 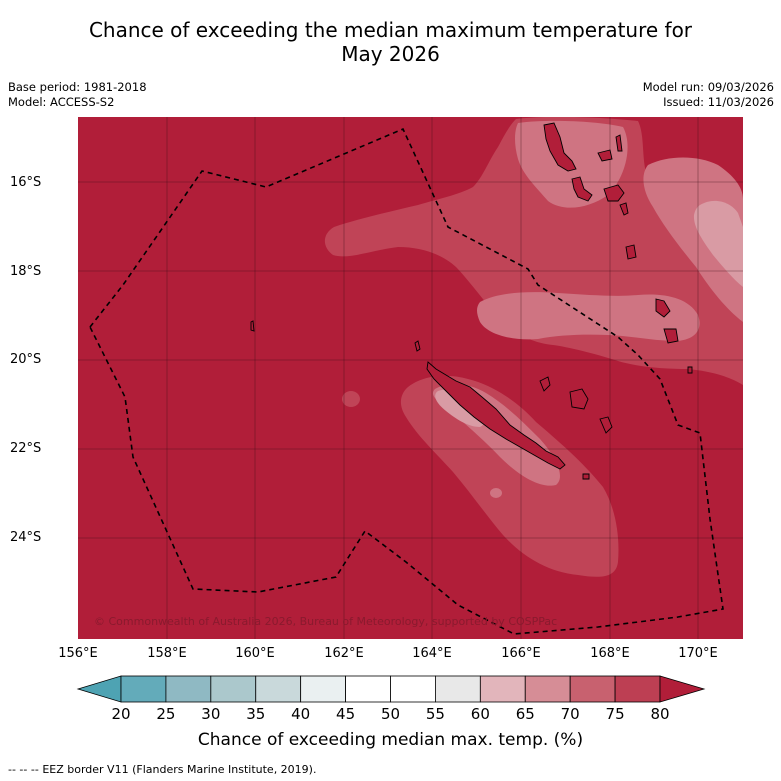 I want to click on colorbar-tick-label: 40, so click(x=301, y=714).